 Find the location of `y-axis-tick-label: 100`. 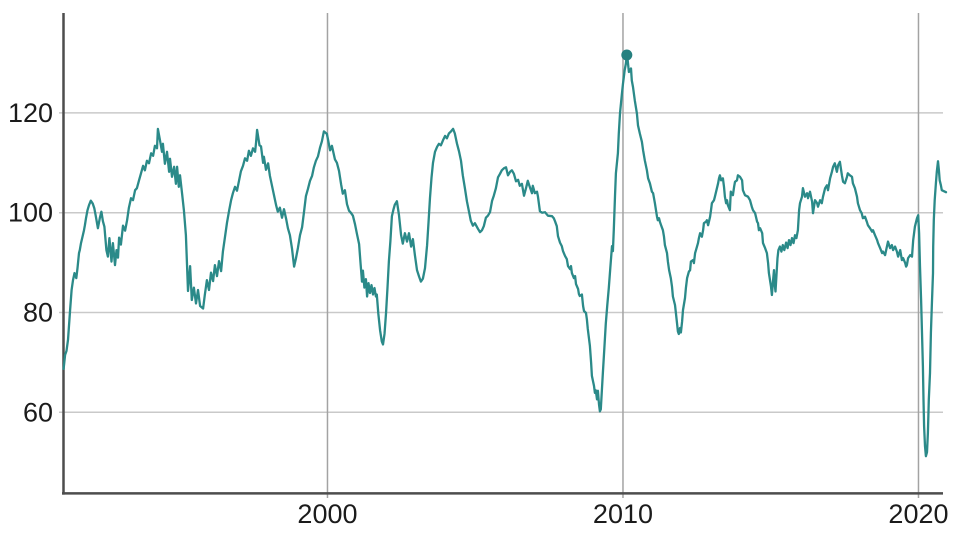

y-axis-tick-label: 100 is located at coordinates (30, 213).